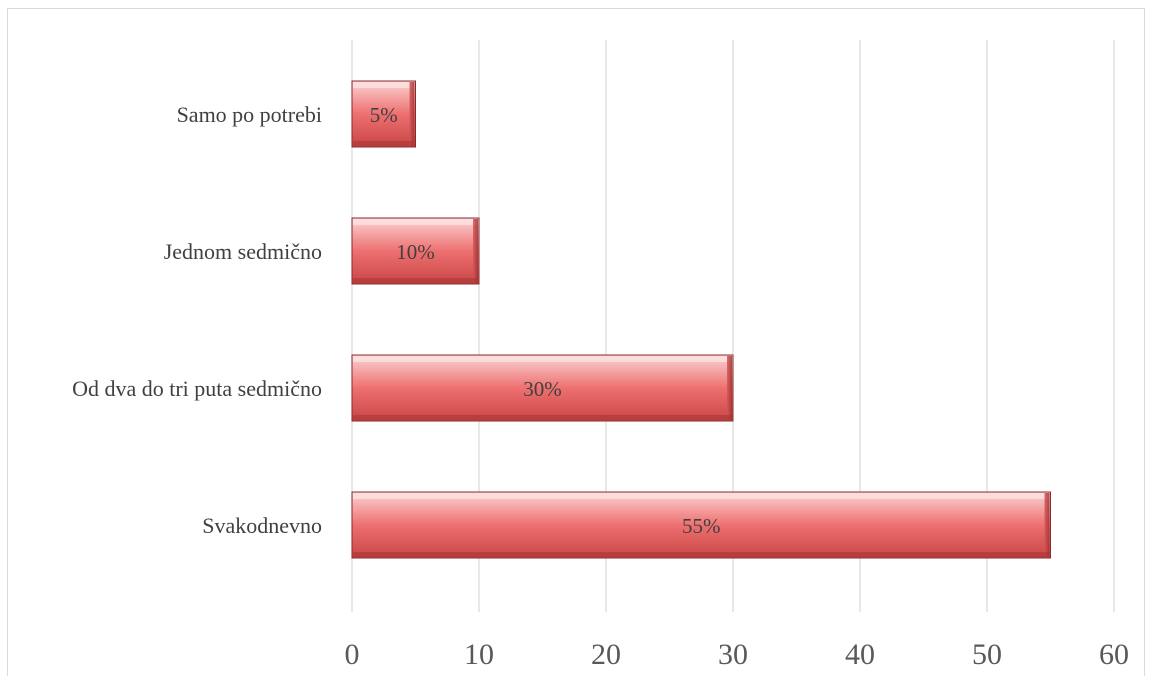 This screenshot has width=1149, height=677. I want to click on category-label: Svakodnevno, so click(262, 525).